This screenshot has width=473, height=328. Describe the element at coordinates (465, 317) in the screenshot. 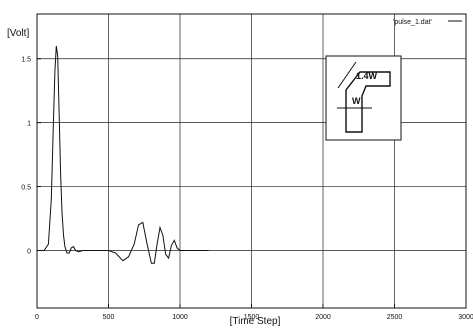

I see `x-tick-label: 3000` at that location.